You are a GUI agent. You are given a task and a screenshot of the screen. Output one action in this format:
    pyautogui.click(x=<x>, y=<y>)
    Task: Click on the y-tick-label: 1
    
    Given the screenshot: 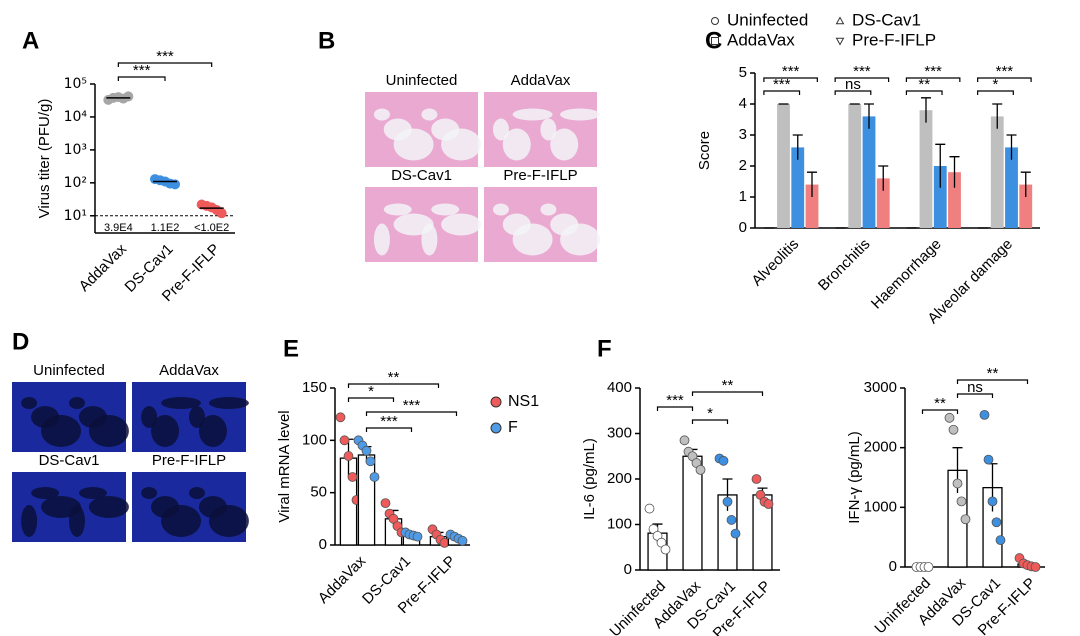 What is the action you would take?
    pyautogui.click(x=743, y=196)
    